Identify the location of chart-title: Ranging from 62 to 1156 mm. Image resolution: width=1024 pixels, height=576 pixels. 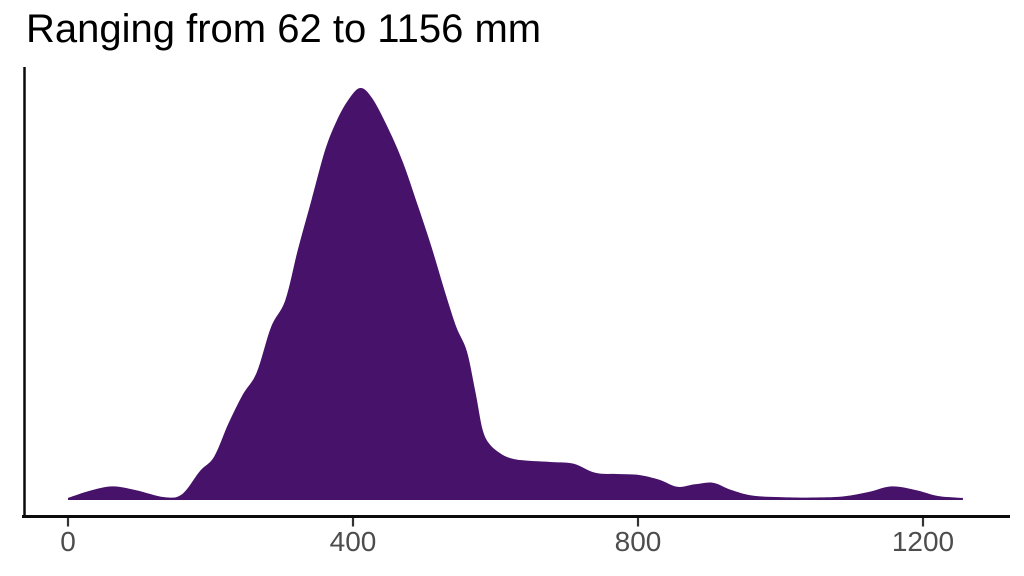
(284, 29).